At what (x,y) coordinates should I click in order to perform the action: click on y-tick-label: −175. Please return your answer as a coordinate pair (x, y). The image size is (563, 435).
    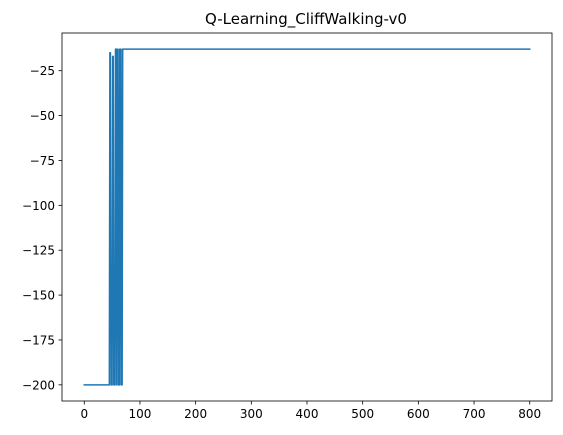
    Looking at the image, I should click on (38, 340).